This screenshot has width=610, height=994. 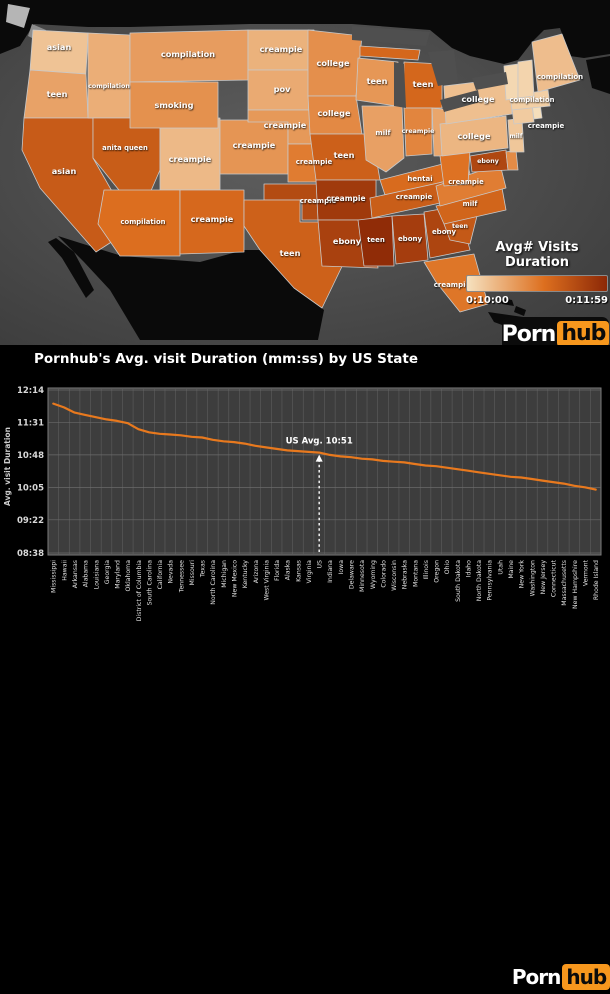 What do you see at coordinates (190, 159) in the screenshot?
I see `map-term-label-utah: creampie` at bounding box center [190, 159].